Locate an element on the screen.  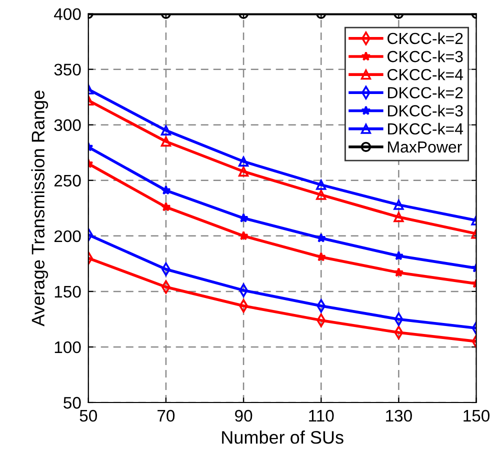
x-tick-label: 110 is located at coordinates (321, 416).